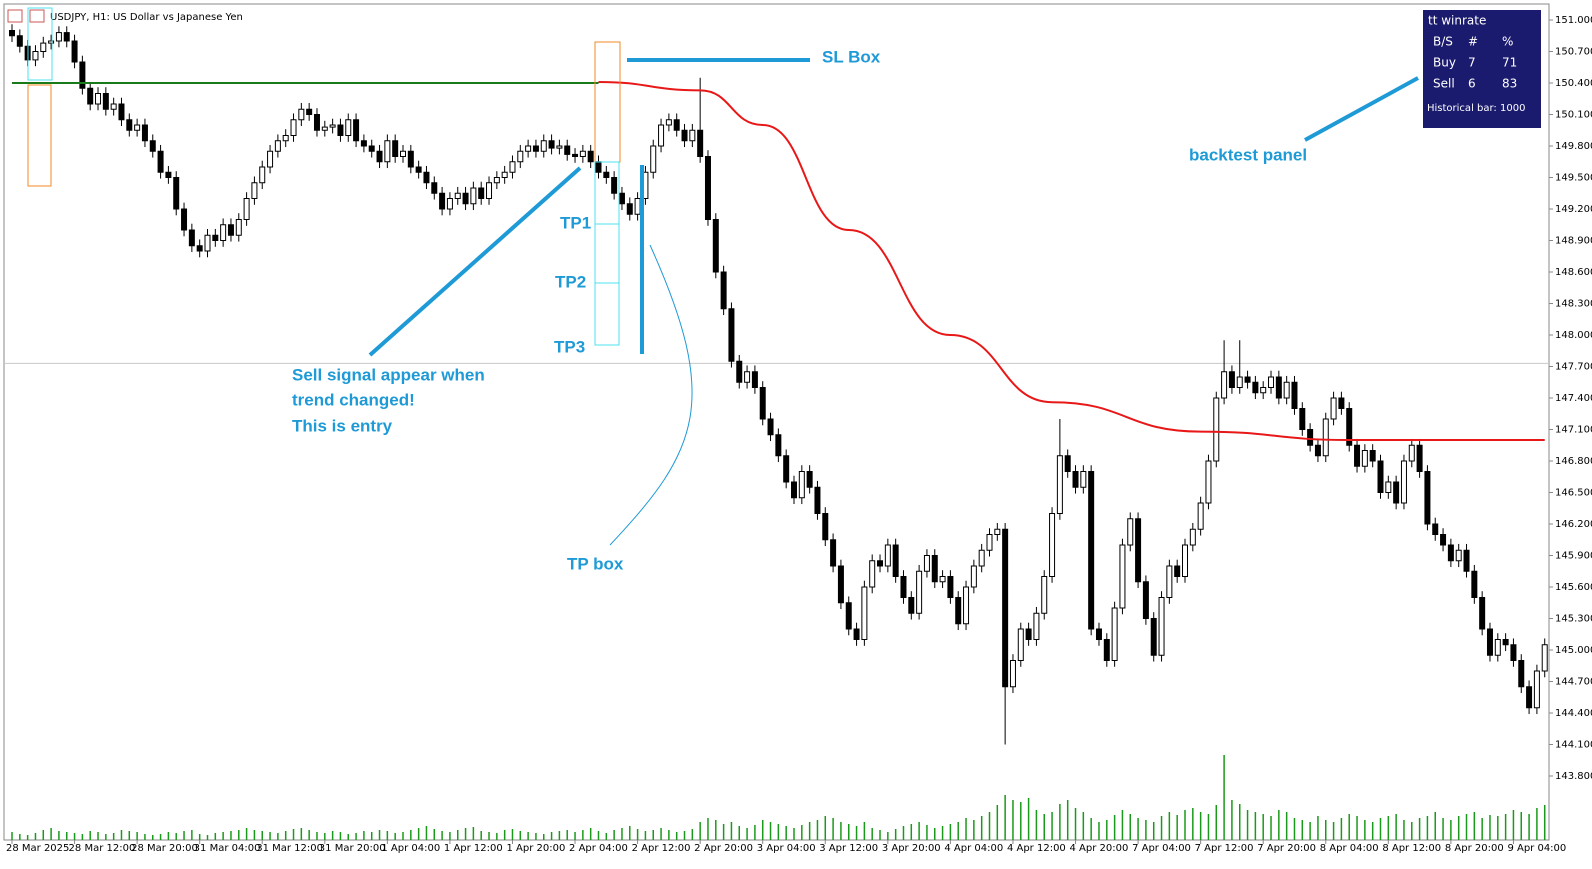  Describe the element at coordinates (1573, 619) in the screenshot. I see `y-tick-label: 145.300` at that location.